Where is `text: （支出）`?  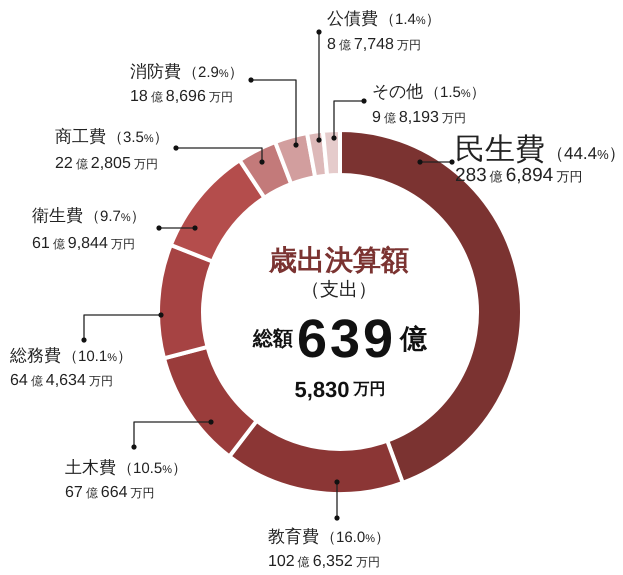
text: （支出） is located at coordinates (339, 290).